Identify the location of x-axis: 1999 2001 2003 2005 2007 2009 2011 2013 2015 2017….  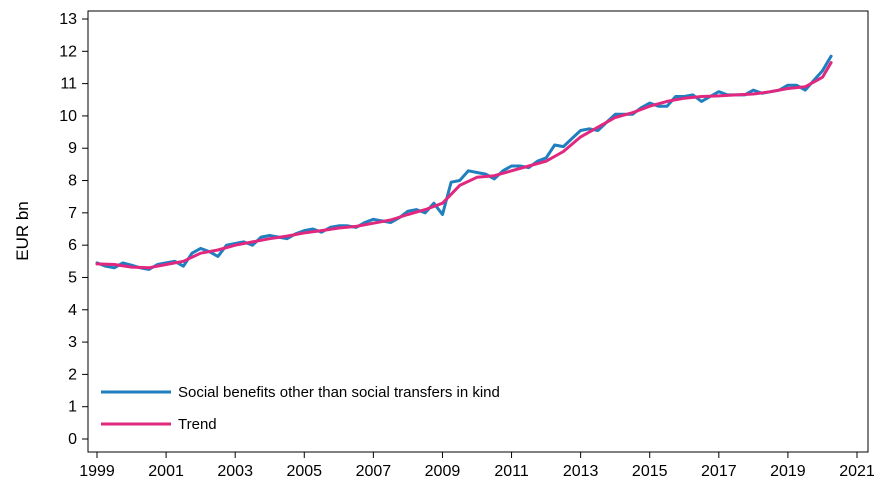
(477, 466).